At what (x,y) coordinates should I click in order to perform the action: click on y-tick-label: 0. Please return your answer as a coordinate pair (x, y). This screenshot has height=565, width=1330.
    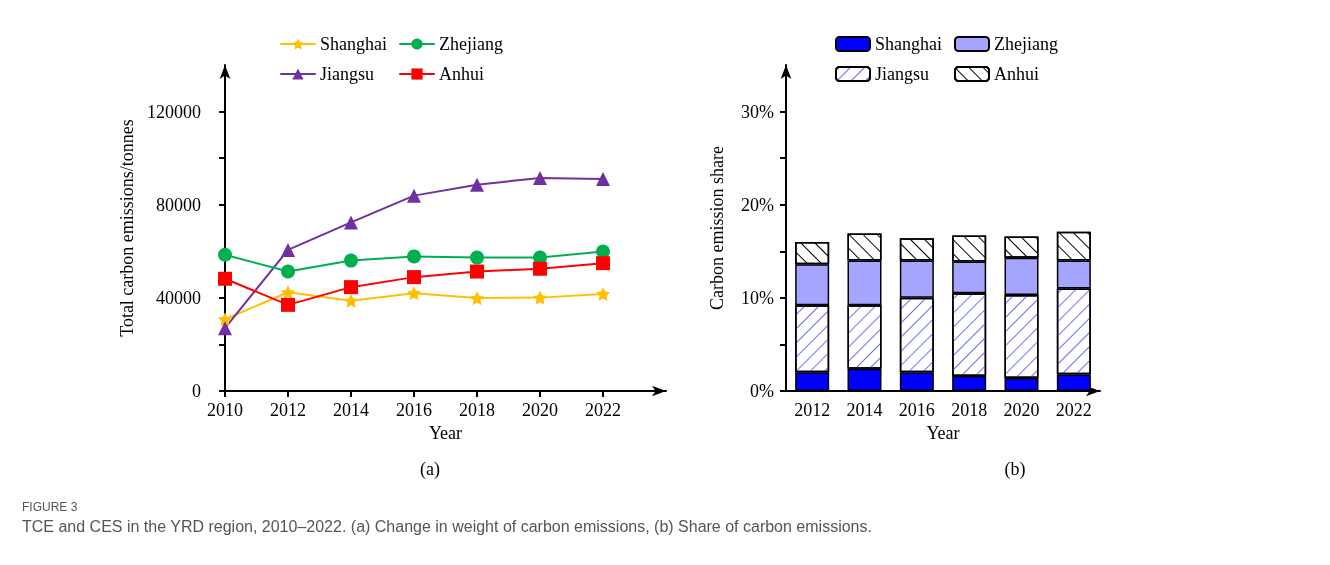
    Looking at the image, I should click on (196, 391).